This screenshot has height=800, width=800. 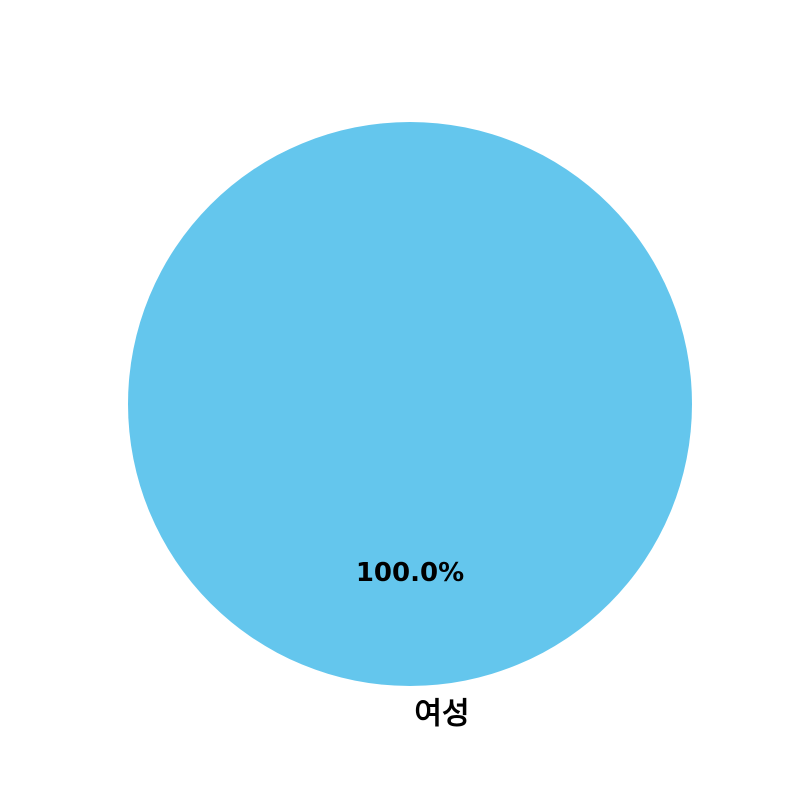 I want to click on pie-category-label-0: 여성, so click(x=441, y=714).